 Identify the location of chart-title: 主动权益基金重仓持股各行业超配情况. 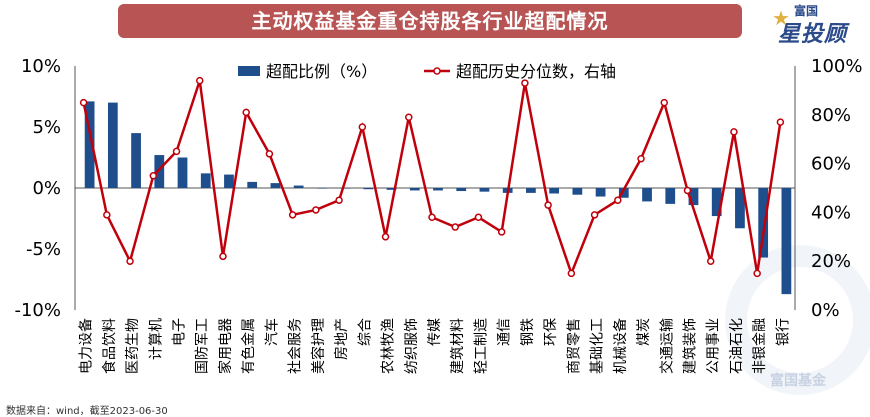
(430, 21).